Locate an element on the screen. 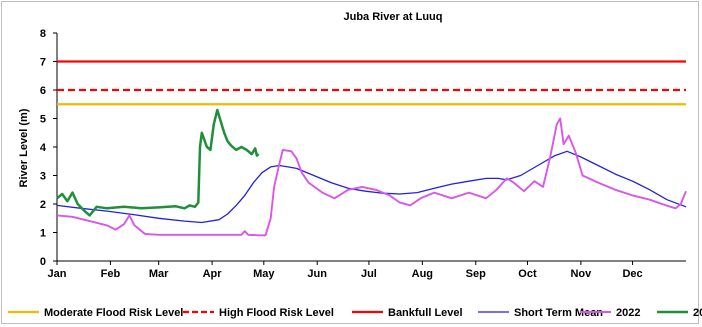  y-tick-label: 6 is located at coordinates (43, 91).